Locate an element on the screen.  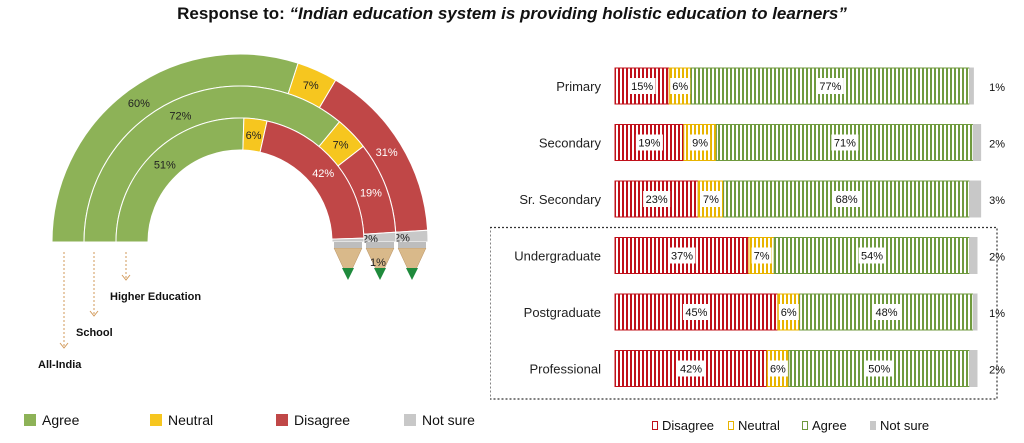
value-label-primary-neutral: 6% is located at coordinates (680, 87).